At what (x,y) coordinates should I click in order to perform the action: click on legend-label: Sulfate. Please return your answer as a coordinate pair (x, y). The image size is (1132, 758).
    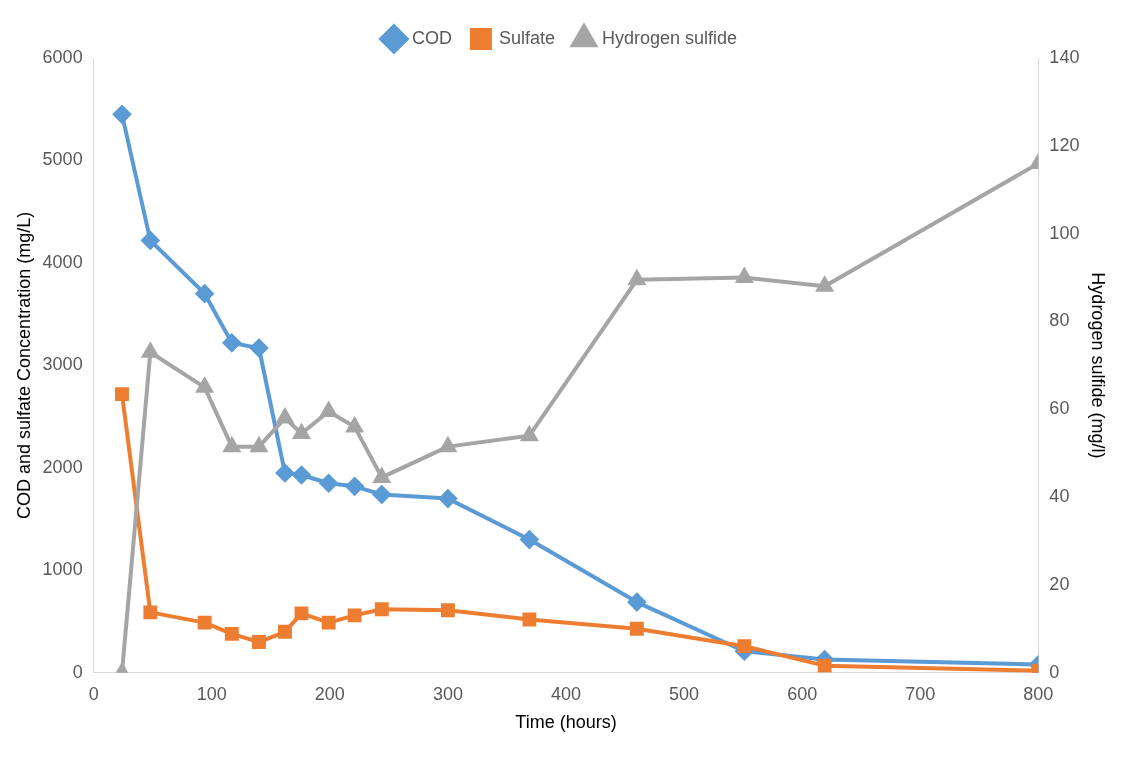
    Looking at the image, I should click on (526, 37).